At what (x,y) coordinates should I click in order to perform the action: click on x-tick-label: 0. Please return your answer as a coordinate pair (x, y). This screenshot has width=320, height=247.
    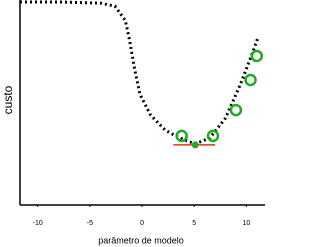
    Looking at the image, I should click on (142, 223).